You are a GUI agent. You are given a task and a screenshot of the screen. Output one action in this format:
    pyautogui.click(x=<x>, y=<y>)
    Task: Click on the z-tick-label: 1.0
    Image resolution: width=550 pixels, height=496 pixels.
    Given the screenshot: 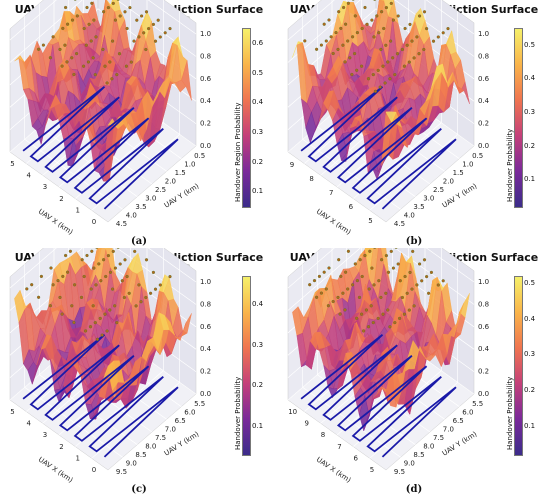 What is the action you would take?
    pyautogui.click(x=483, y=282)
    